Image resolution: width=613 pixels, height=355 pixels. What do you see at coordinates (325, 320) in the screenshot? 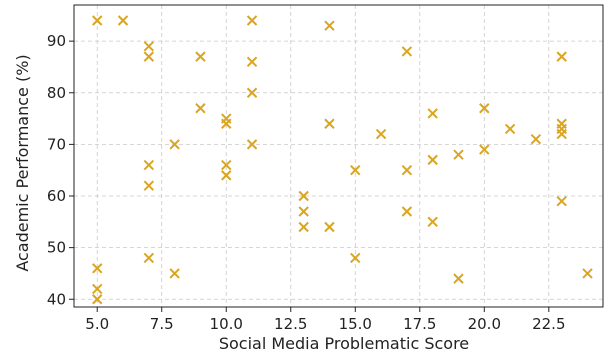
I see `x-axis-ticks: 5.0 7.5 10.0 12.5 15.0 17.5 20.0 22.5` at bounding box center [325, 320].